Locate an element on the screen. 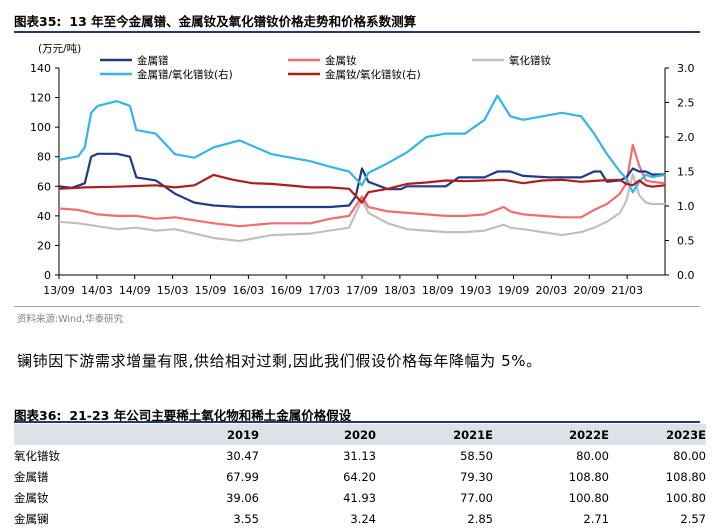 The height and width of the screenshot is (529, 714). x-tick-label: 14/03 is located at coordinates (97, 290).